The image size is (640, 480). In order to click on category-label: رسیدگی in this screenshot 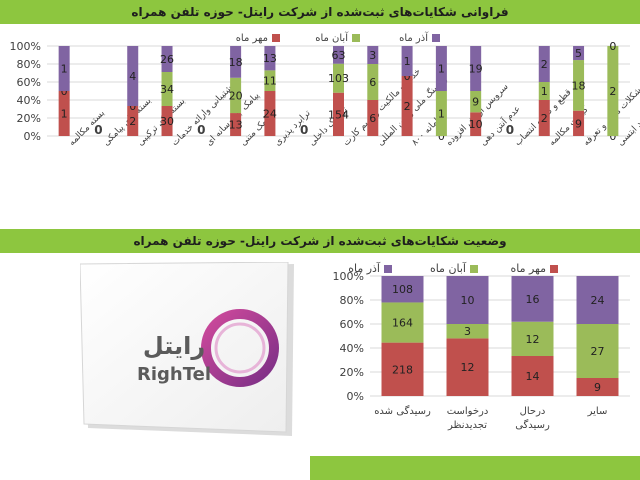, I will do `click(532, 425)`.